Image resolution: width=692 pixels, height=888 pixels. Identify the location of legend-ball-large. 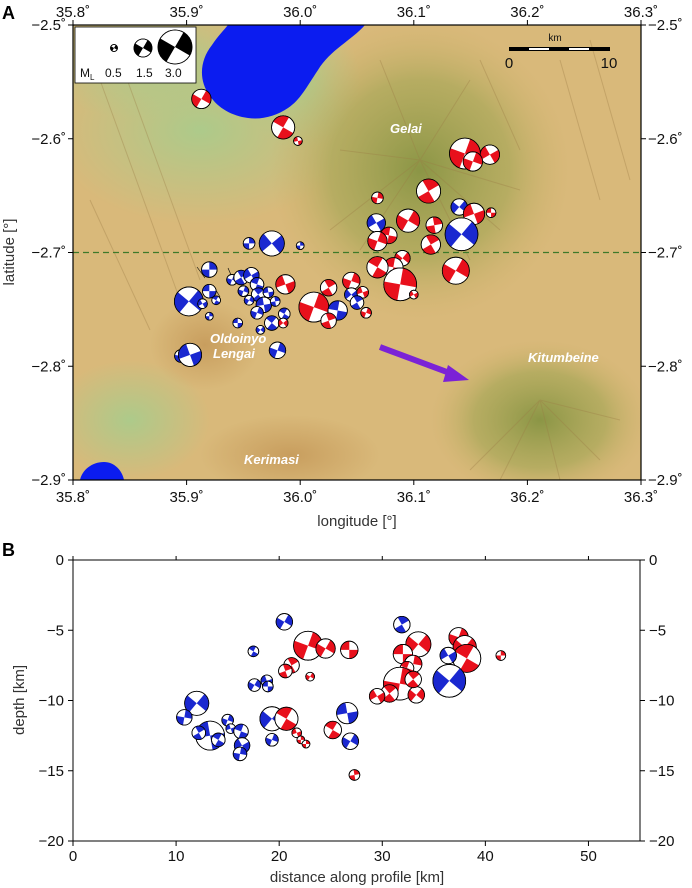
(175, 47).